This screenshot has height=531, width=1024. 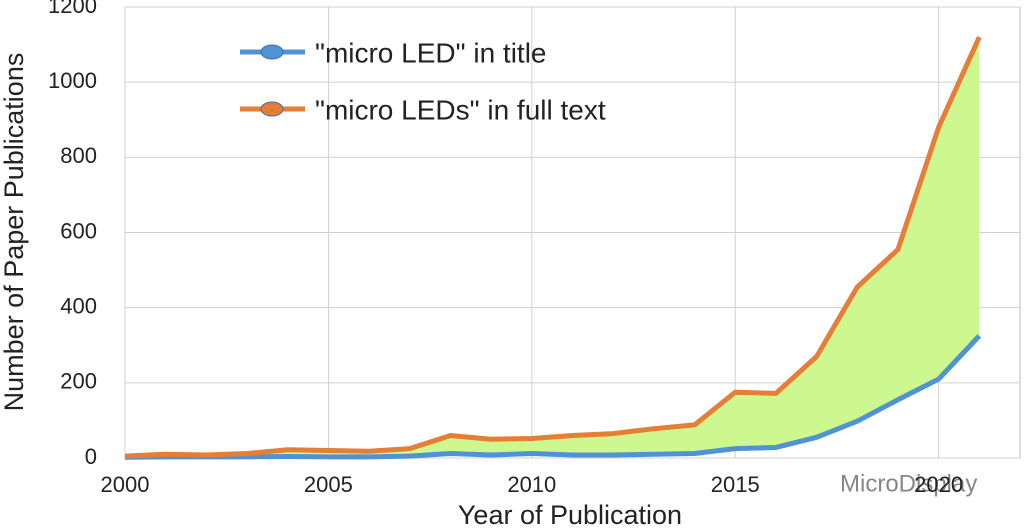 I want to click on x-axis-title: Year of Publication, so click(x=570, y=515).